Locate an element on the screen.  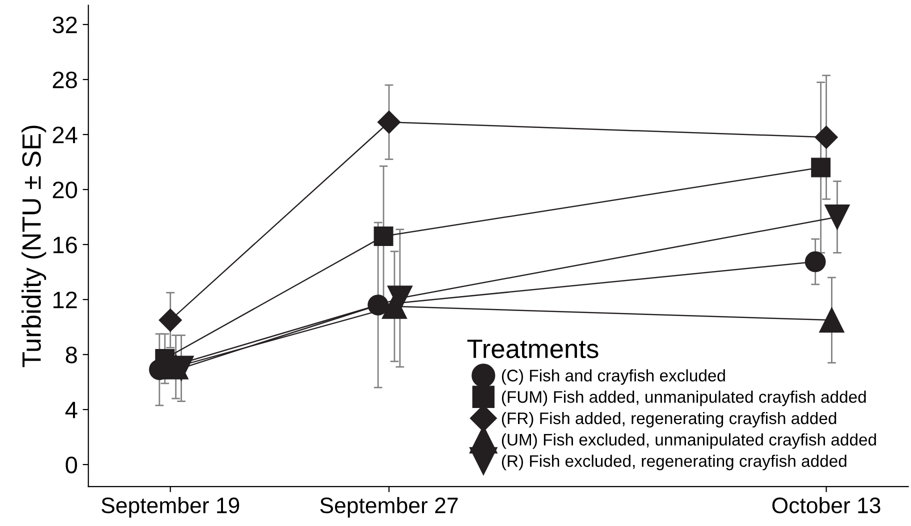
y-tick-label: 8 is located at coordinates (71, 355).